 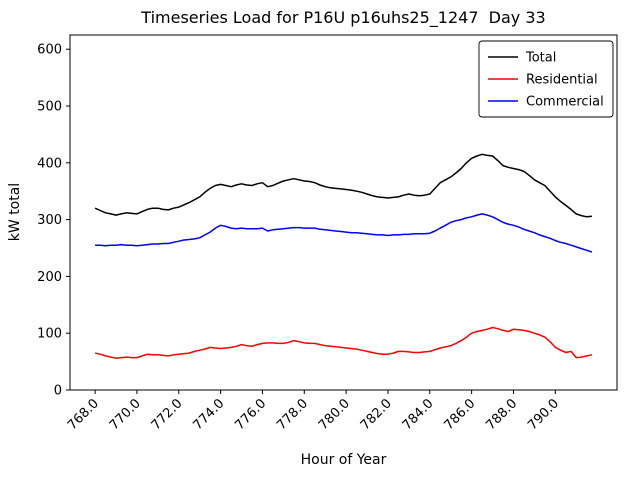 What do you see at coordinates (343, 185) in the screenshot?
I see `series-line-total` at bounding box center [343, 185].